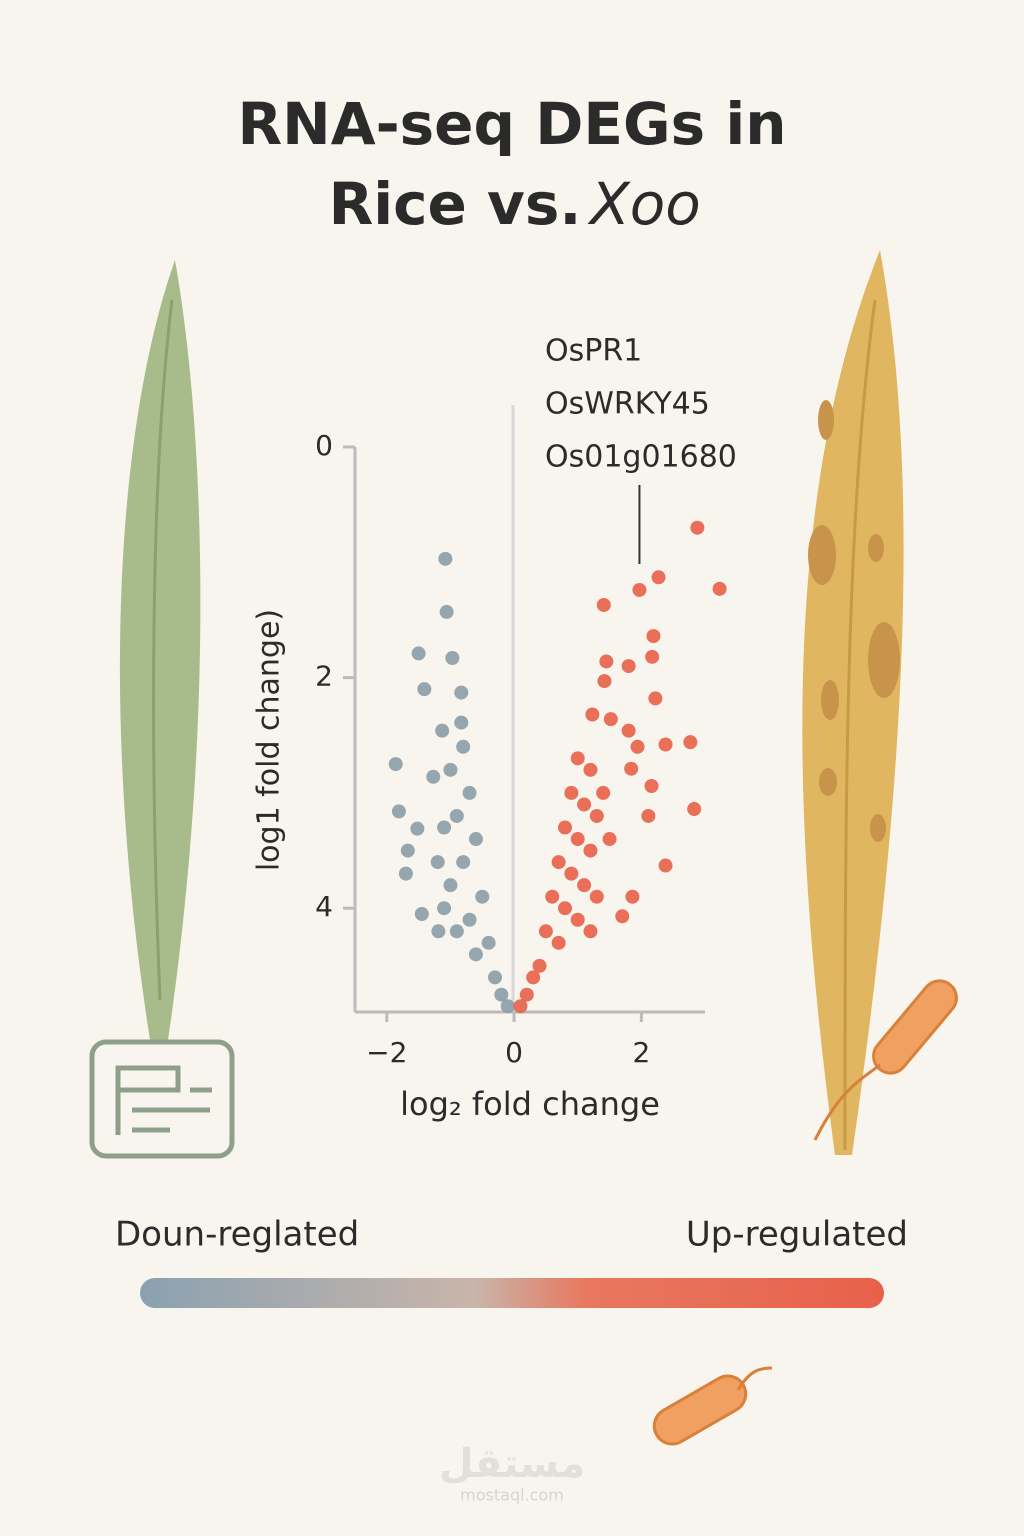 This screenshot has width=1024, height=1536. I want to click on legend-label: Up-regulated, so click(797, 1235).